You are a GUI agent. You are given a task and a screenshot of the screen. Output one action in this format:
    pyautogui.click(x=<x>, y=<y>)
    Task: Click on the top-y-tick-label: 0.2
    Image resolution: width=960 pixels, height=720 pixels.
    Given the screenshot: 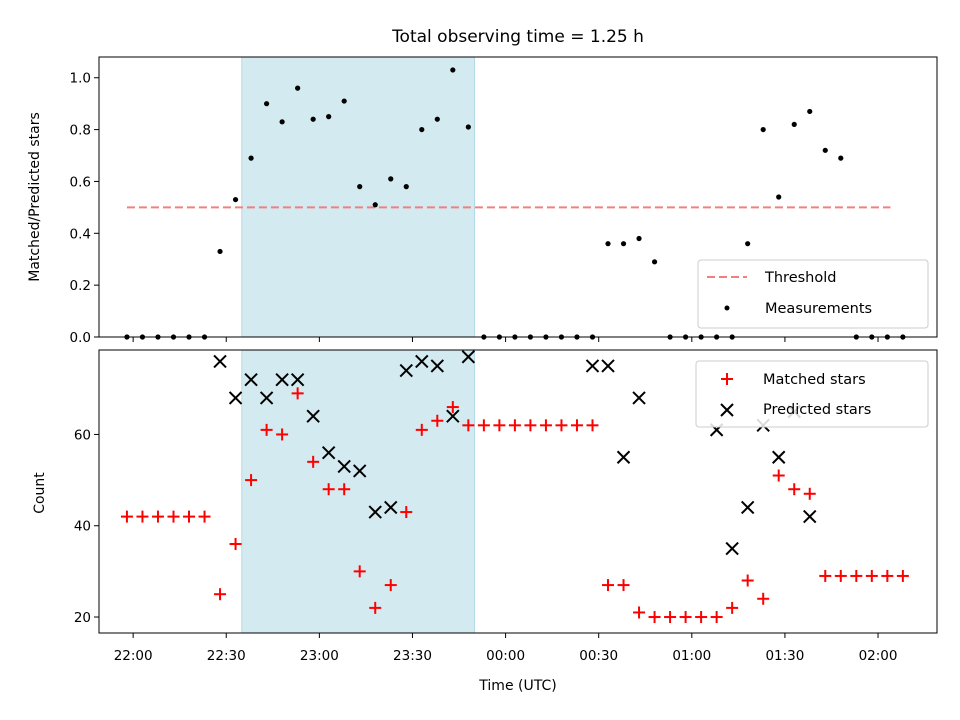 What is the action you would take?
    pyautogui.click(x=80, y=286)
    